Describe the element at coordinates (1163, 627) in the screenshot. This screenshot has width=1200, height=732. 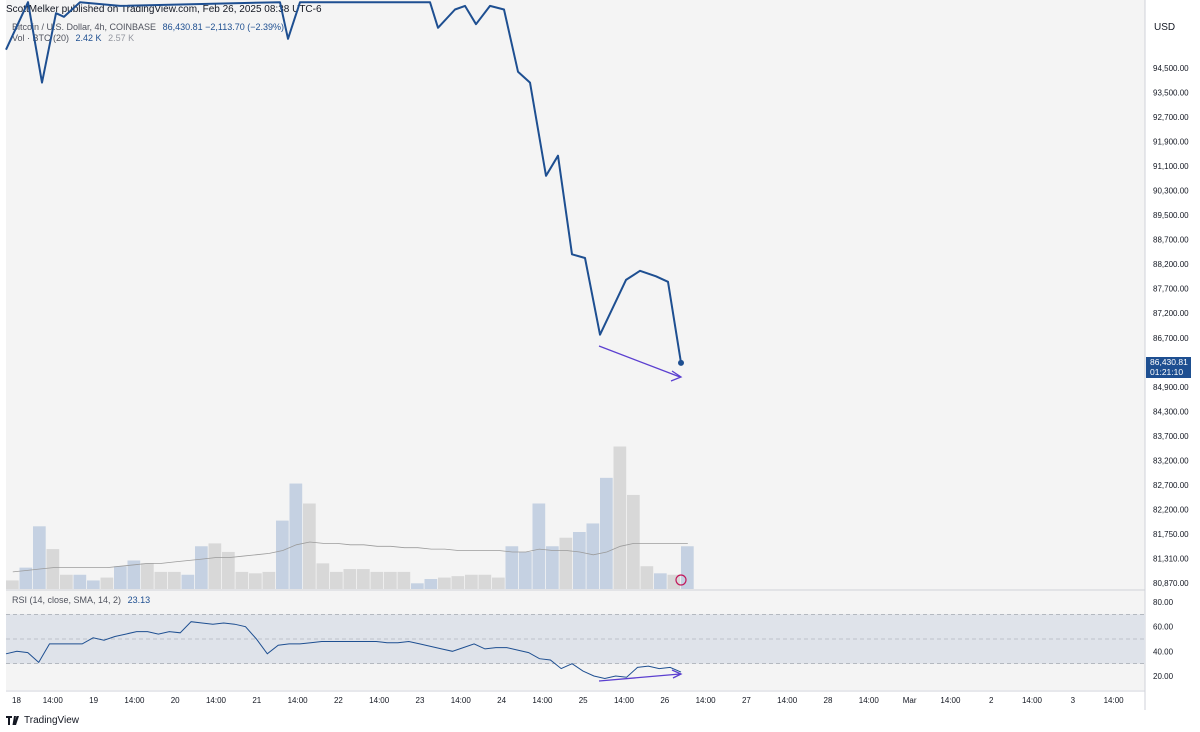
I see `rsi-axis-tick: 60.00` at that location.